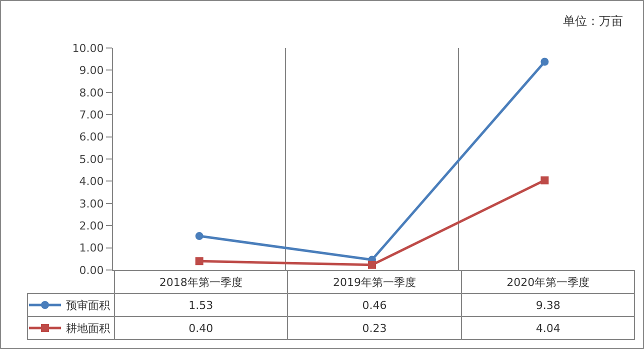 The width and height of the screenshot is (644, 349). Describe the element at coordinates (91, 159) in the screenshot. I see `y-tick-label: 5.00` at that location.